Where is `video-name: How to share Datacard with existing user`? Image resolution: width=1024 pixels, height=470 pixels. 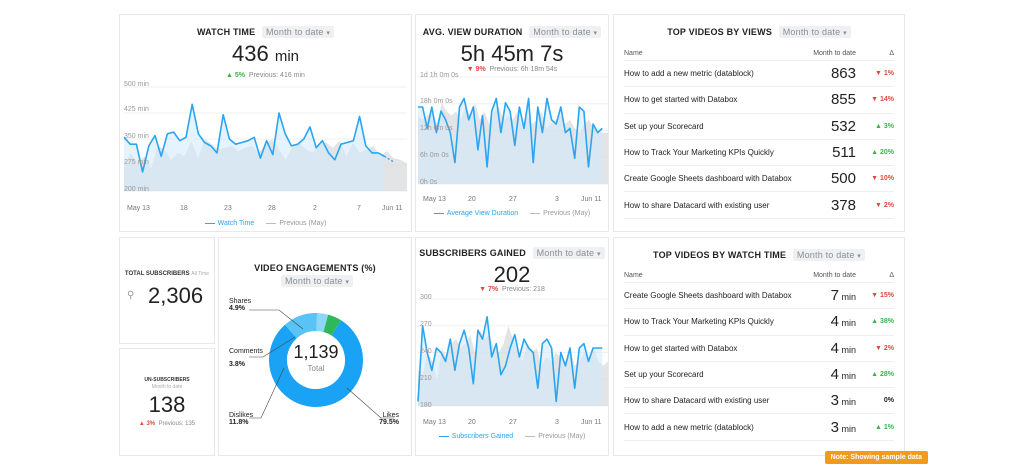
video-name: How to share Datacard with existing user is located at coordinates (697, 205).